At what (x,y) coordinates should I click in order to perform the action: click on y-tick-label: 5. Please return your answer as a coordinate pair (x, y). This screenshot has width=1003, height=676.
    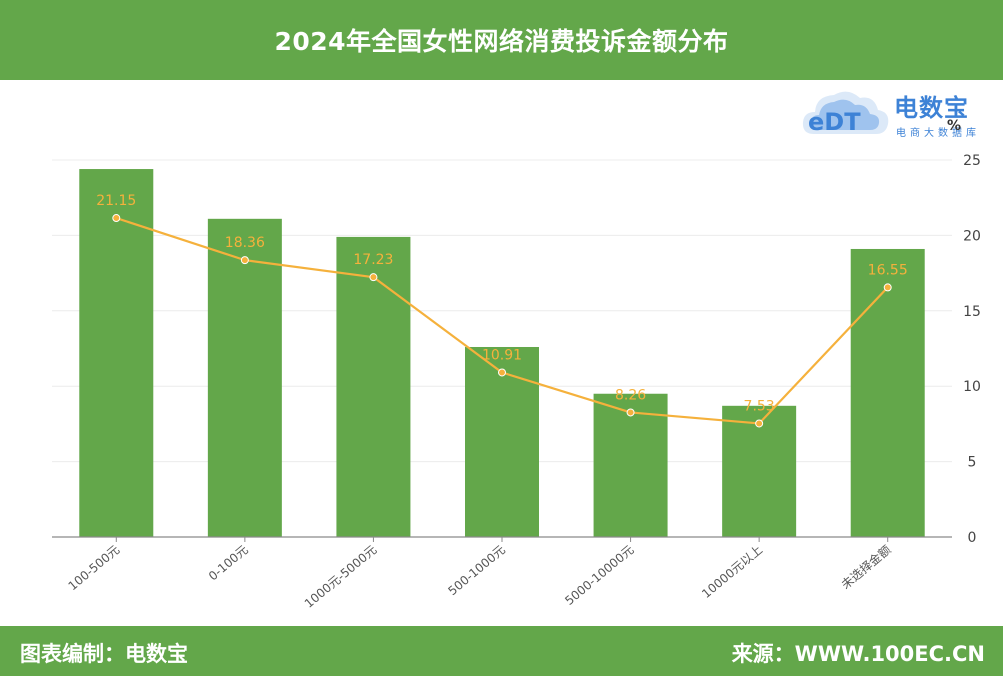
    Looking at the image, I should click on (972, 463).